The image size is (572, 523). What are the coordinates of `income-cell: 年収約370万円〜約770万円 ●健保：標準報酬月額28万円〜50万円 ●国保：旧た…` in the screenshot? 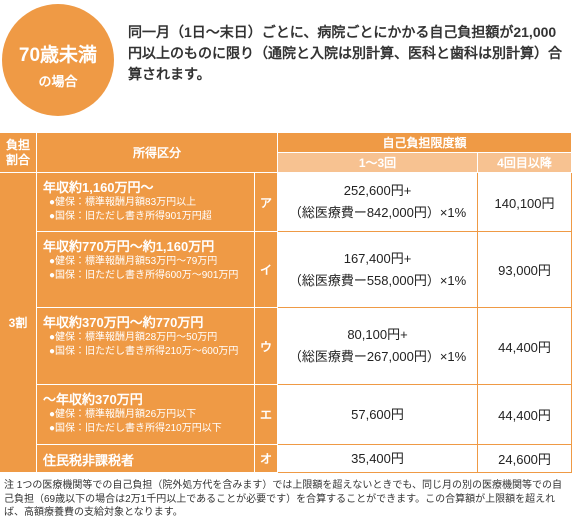 It's located at (146, 346).